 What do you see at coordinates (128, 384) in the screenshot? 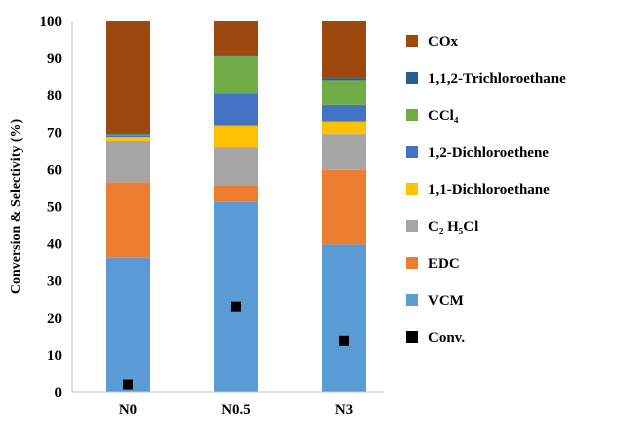
I see `conversion-marker-n0` at bounding box center [128, 384].